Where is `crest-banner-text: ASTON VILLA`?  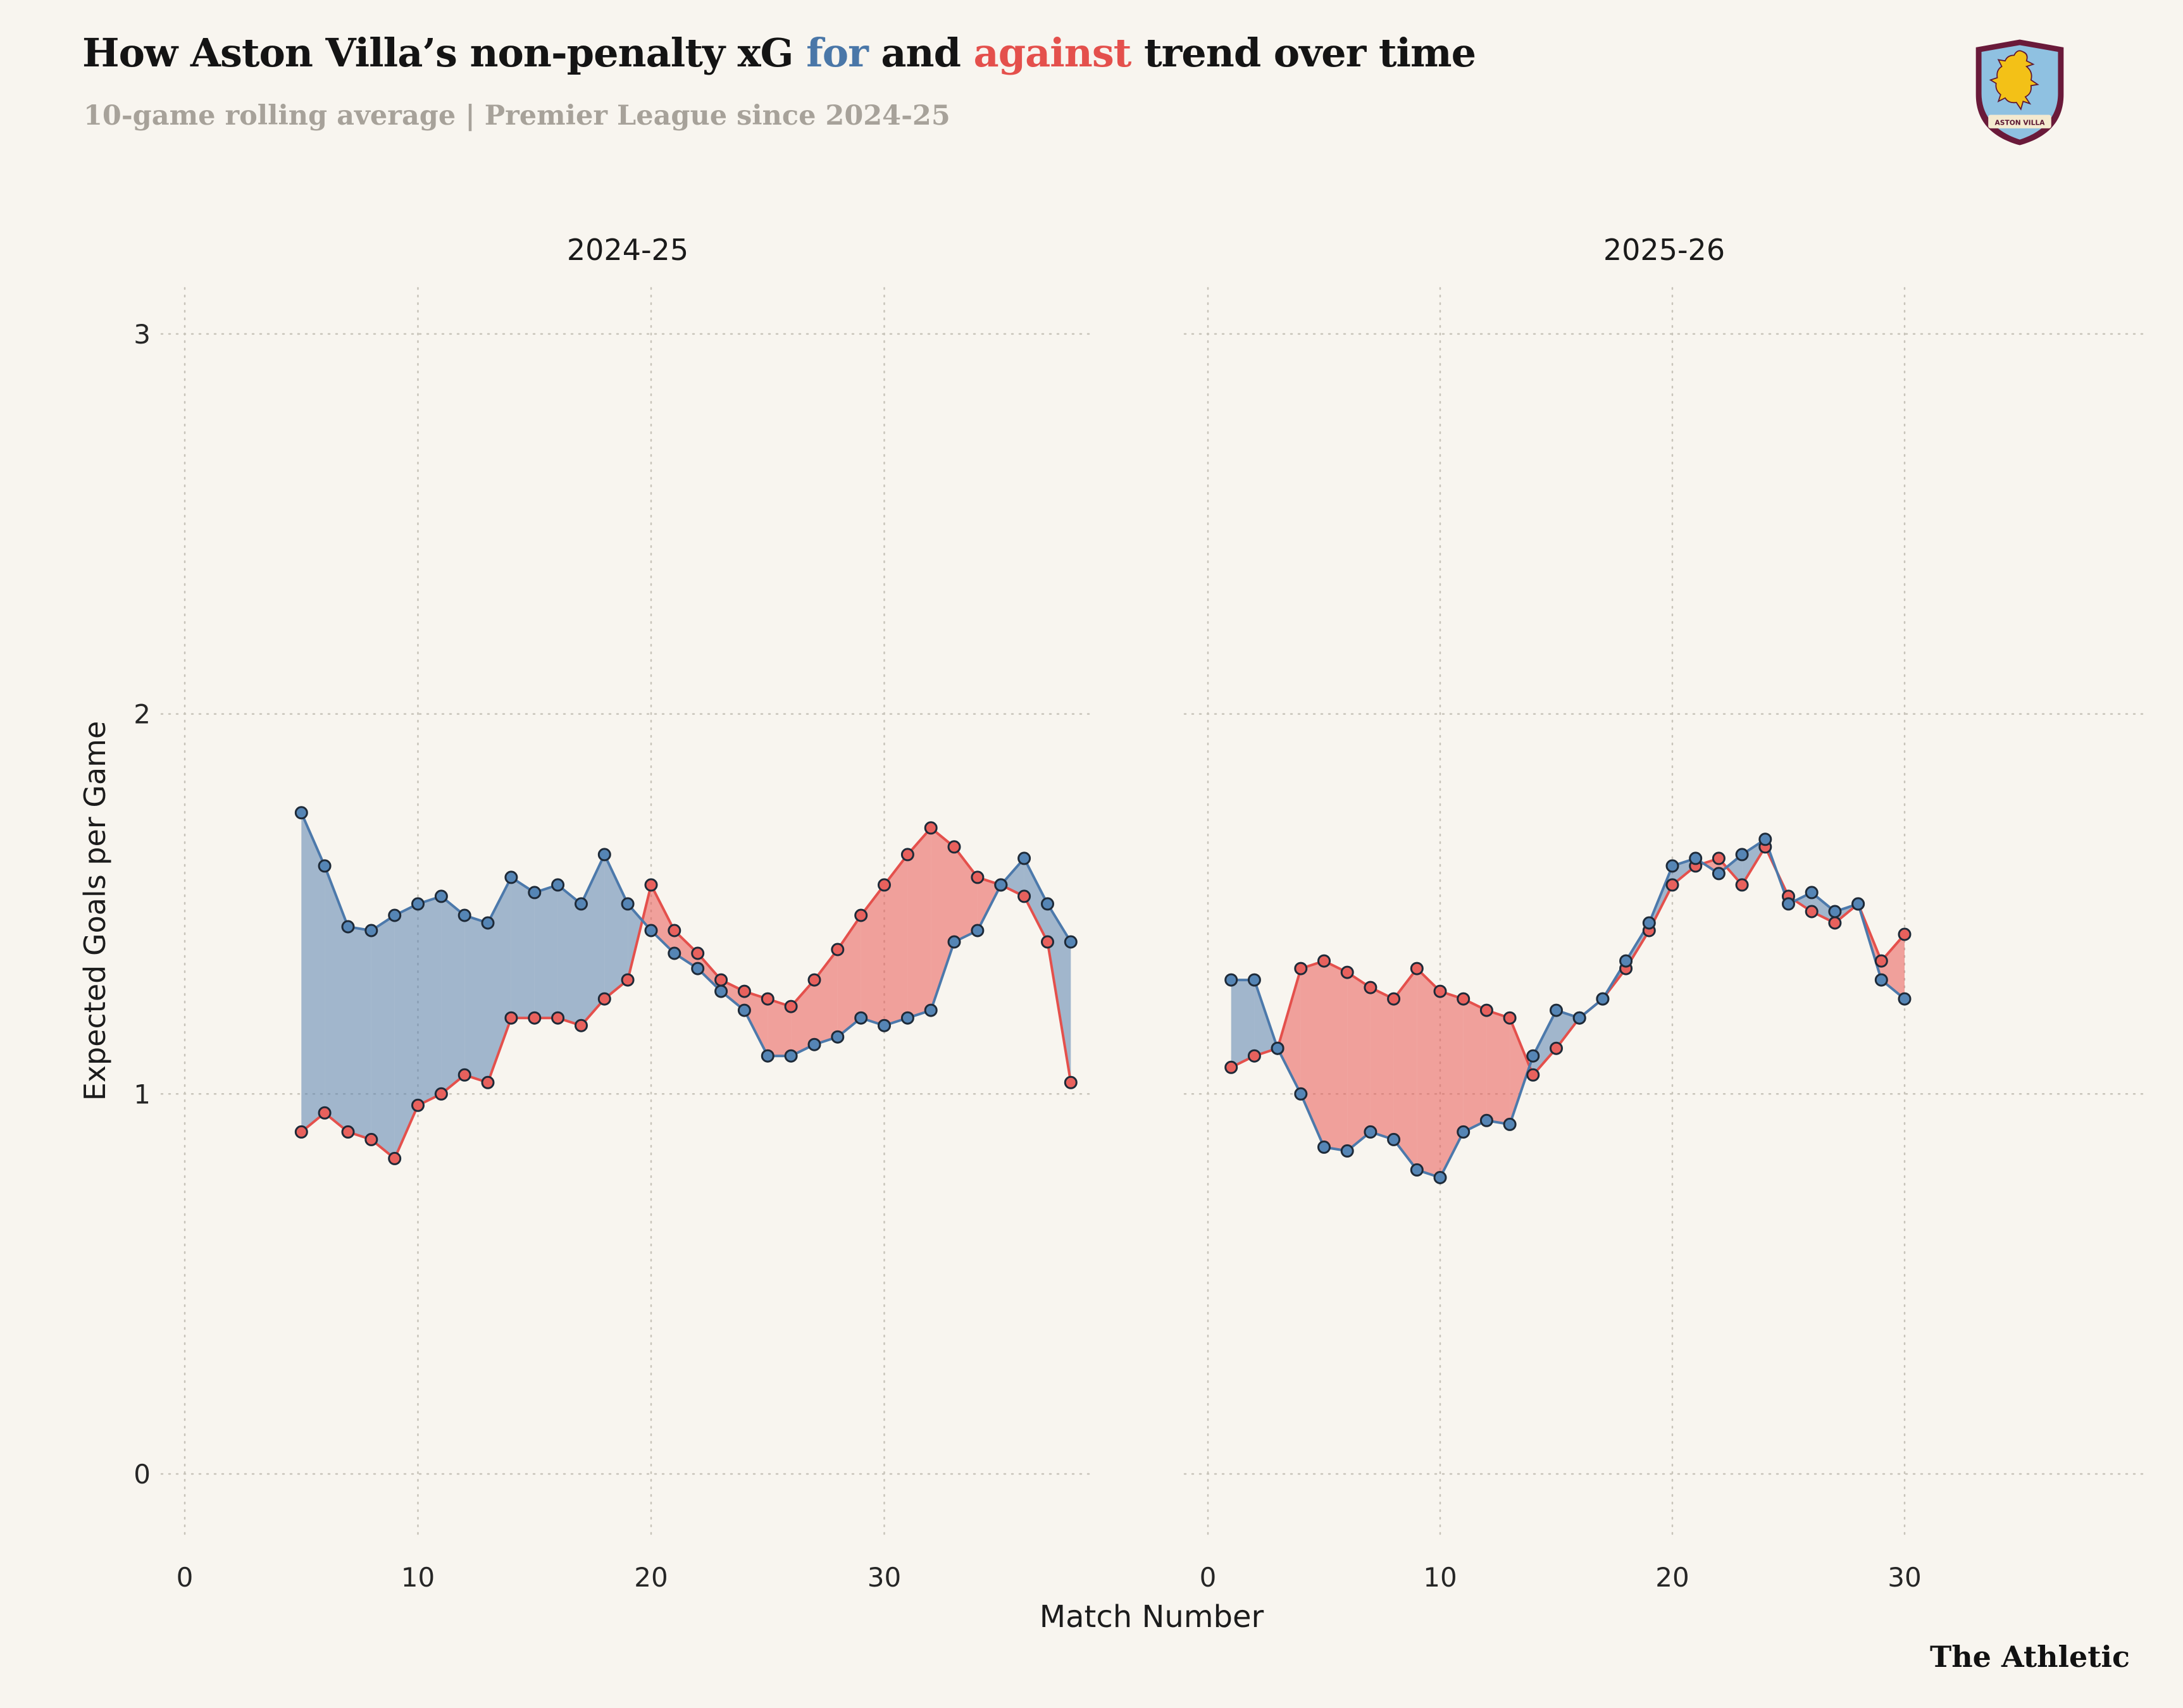 crest-banner-text: ASTON VILLA is located at coordinates (2020, 123).